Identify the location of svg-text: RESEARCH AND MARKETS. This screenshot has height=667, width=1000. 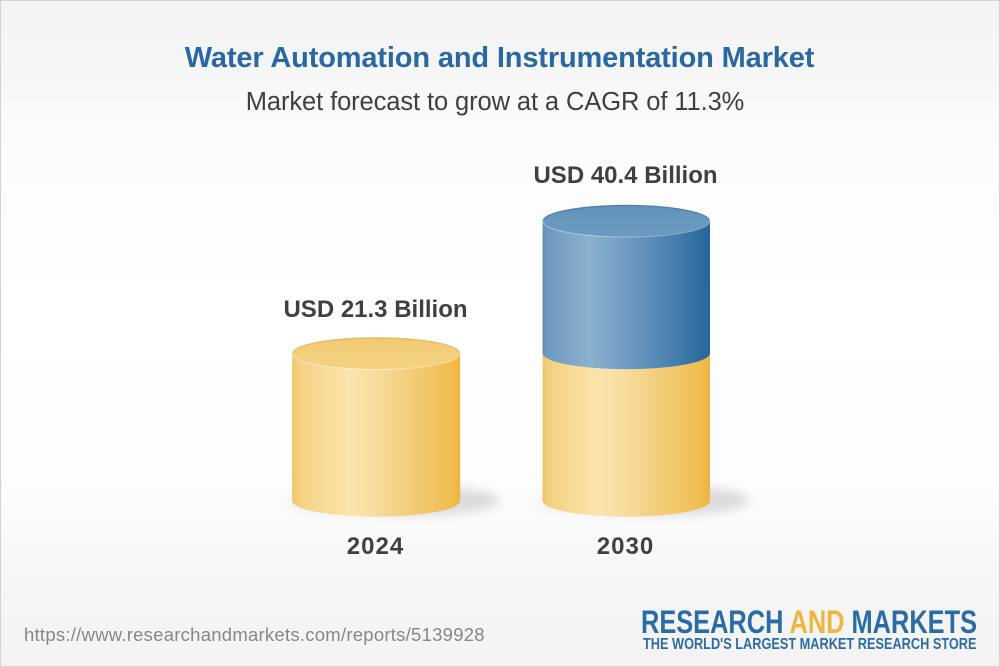
(809, 621).